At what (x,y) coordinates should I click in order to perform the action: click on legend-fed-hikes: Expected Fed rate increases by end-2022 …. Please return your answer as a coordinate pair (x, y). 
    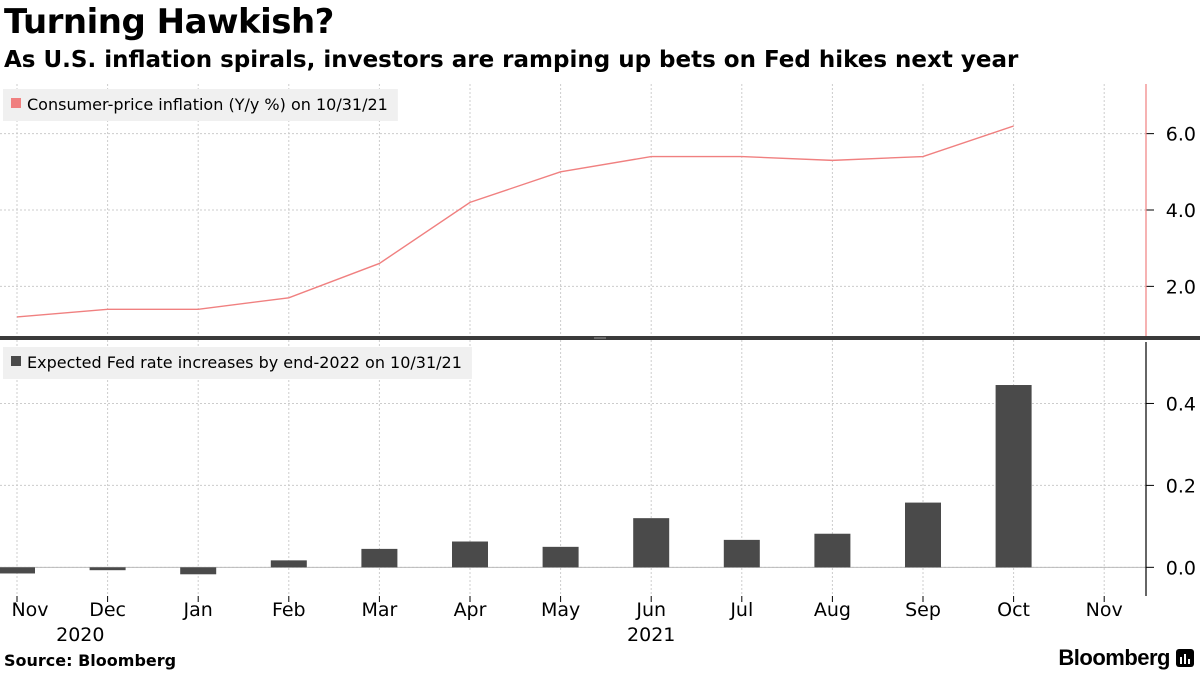
    Looking at the image, I should click on (237, 363).